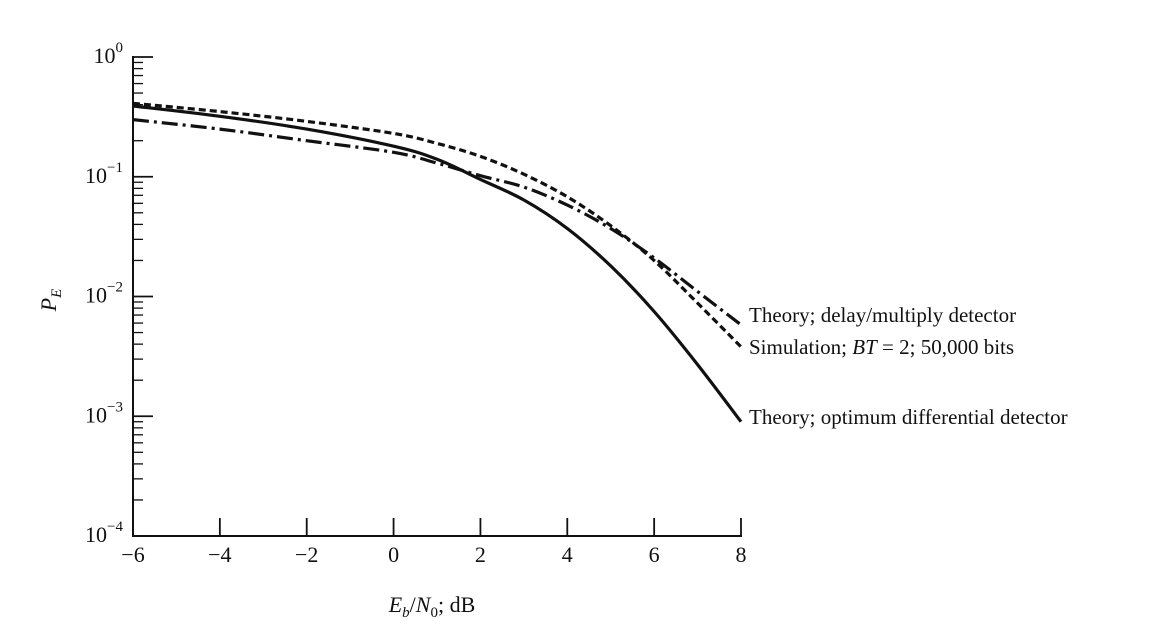 Image resolution: width=1160 pixels, height=636 pixels. I want to click on x-tick-label: −6, so click(132, 554).